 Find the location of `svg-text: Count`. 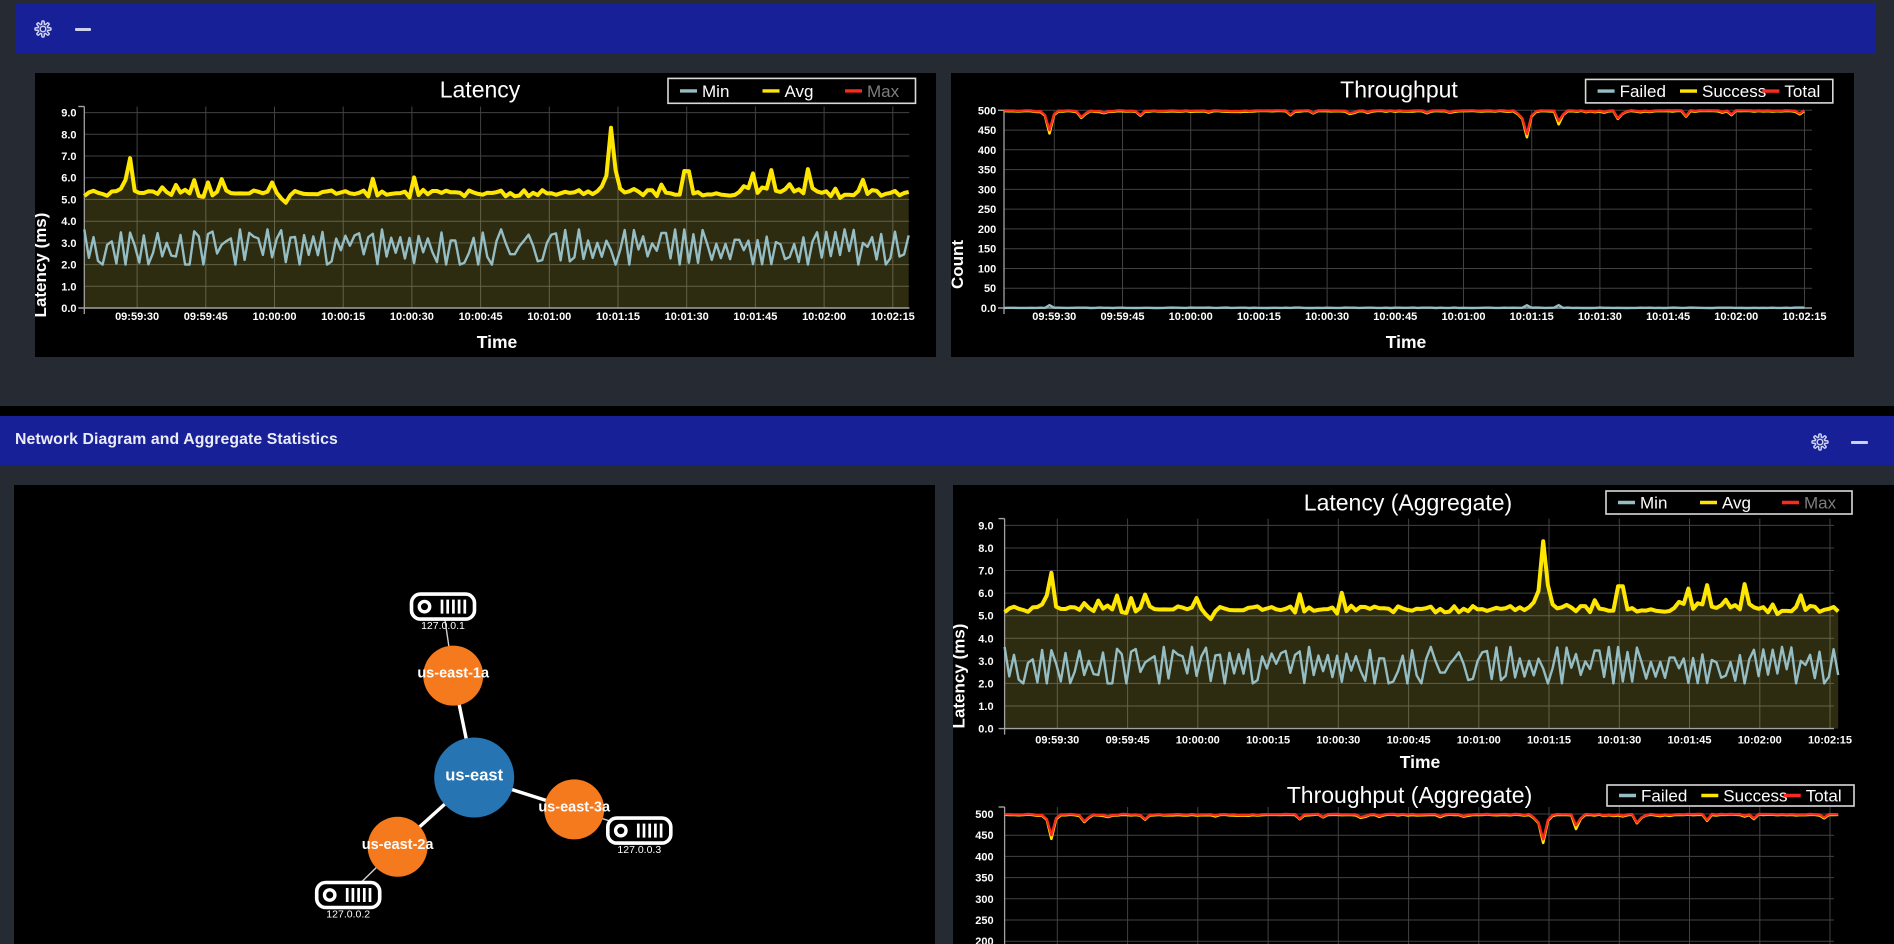

svg-text: Count is located at coordinates (959, 264).